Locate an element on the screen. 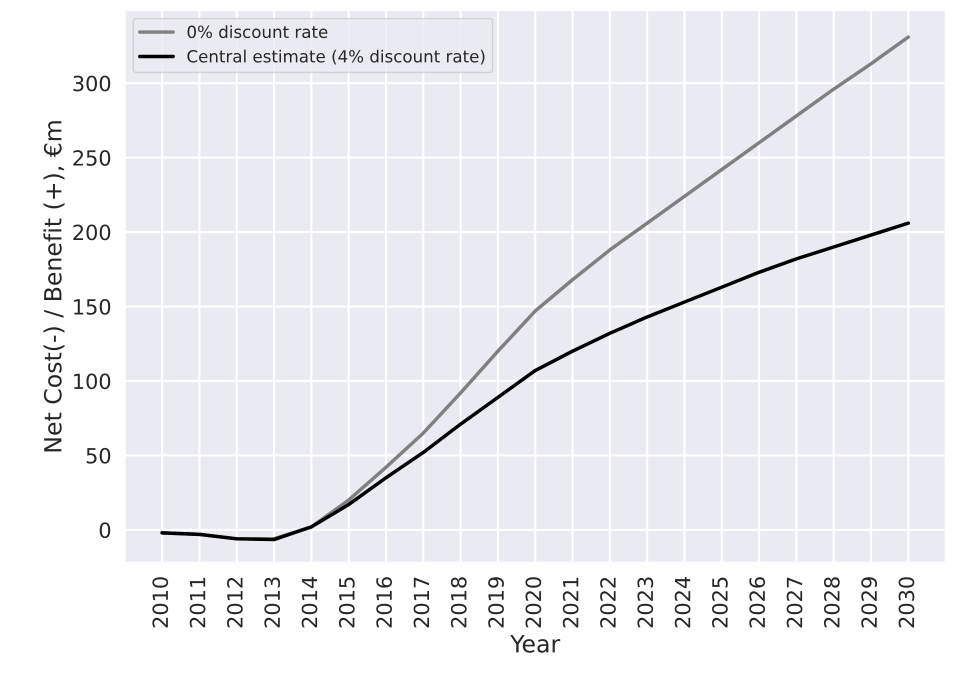 The height and width of the screenshot is (682, 960). y-tick-label: 50 is located at coordinates (98, 456).